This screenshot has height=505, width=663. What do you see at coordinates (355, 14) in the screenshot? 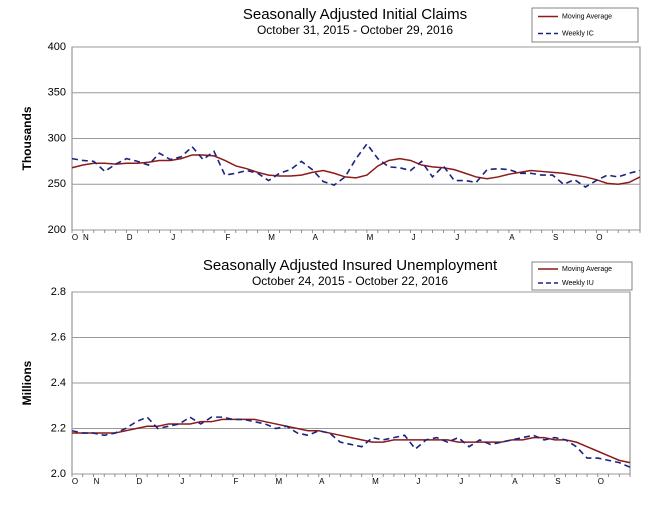
I see `chart-title: Seasonally Adjusted Initial Claims` at bounding box center [355, 14].